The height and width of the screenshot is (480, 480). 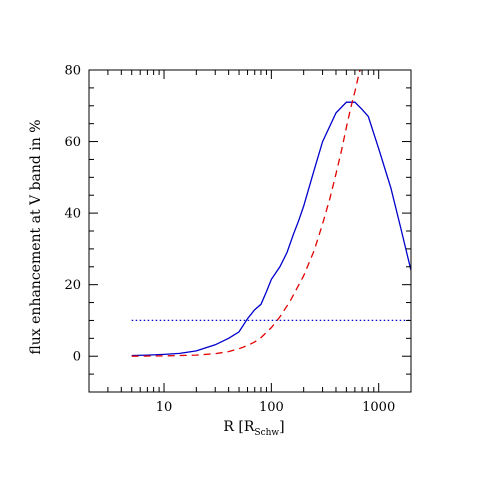 I want to click on x-axis-label-close: ], so click(x=281, y=427).